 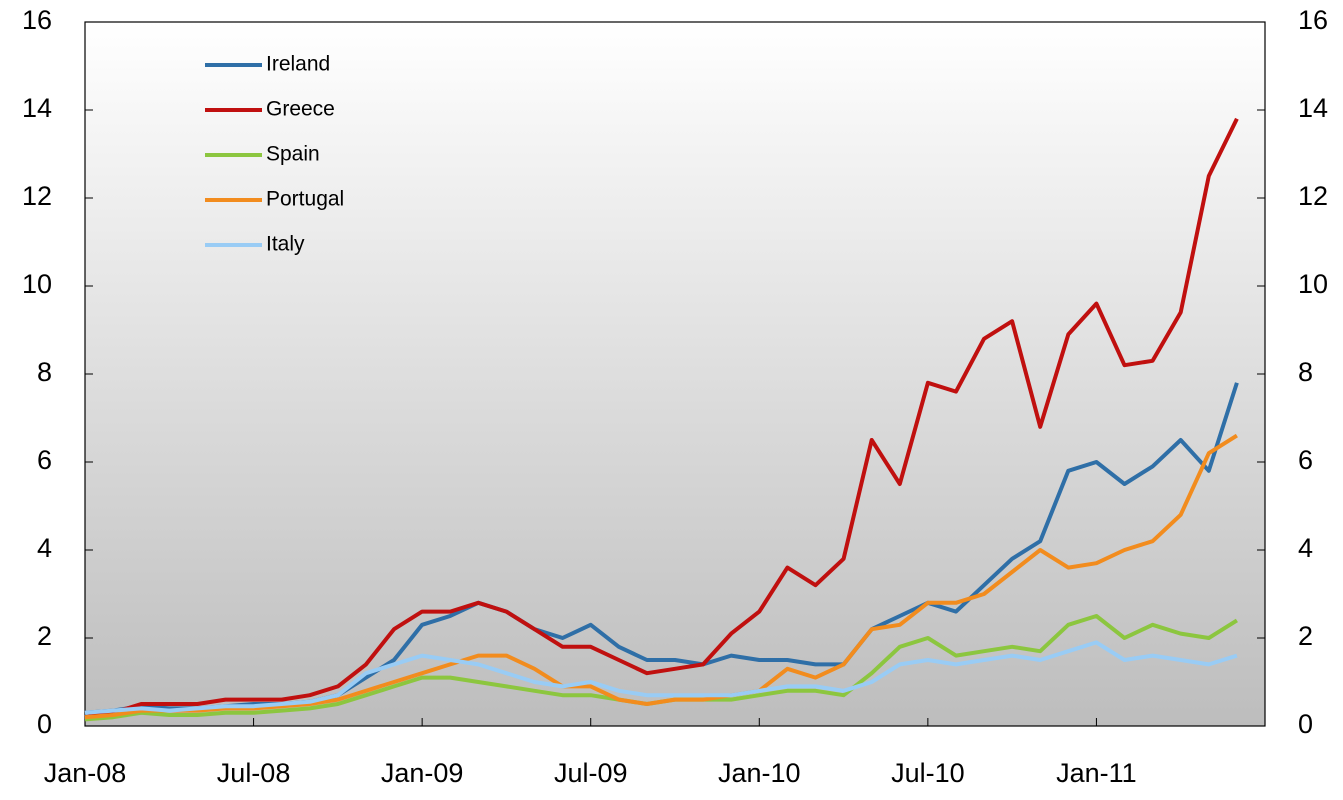 What do you see at coordinates (298, 64) in the screenshot?
I see `legend-label: Ireland` at bounding box center [298, 64].